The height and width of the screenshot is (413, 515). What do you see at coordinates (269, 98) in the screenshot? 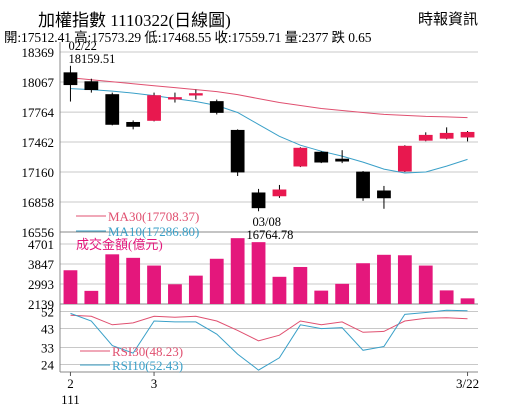
I see `ma30-line` at bounding box center [269, 98].